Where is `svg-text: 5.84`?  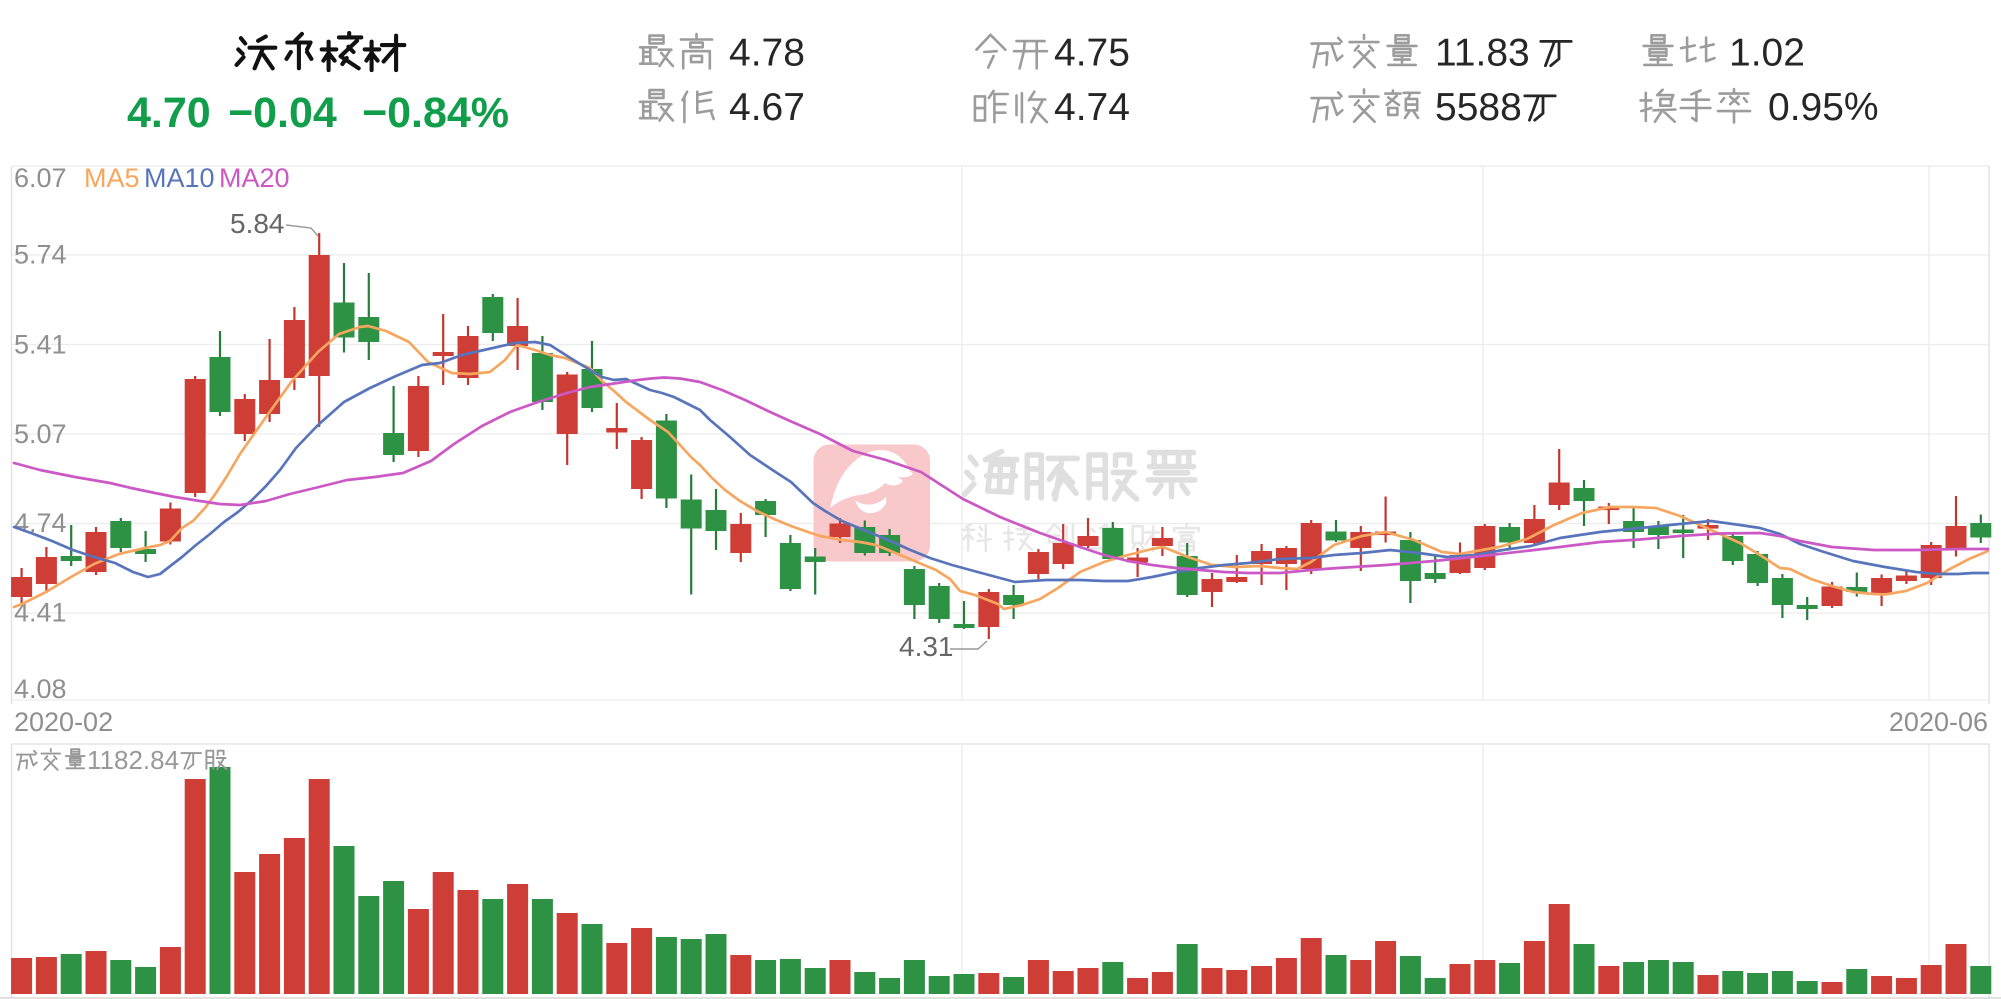
svg-text: 5.84 is located at coordinates (257, 223).